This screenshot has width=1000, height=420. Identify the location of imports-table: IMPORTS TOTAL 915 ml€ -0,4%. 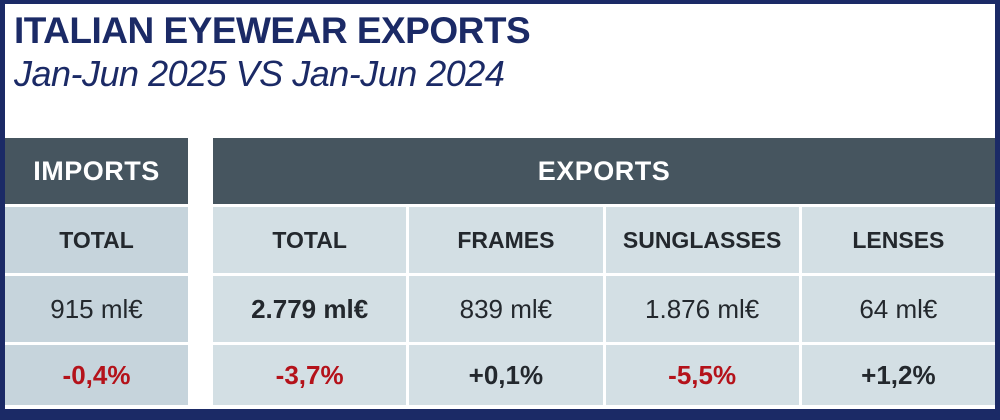
(96, 271).